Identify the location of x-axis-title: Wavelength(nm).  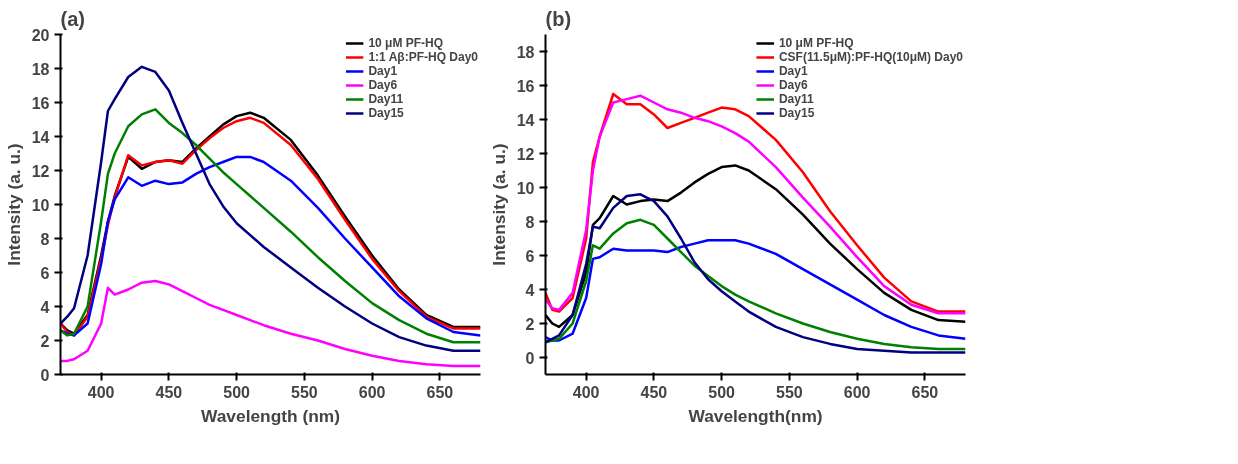
(755, 415).